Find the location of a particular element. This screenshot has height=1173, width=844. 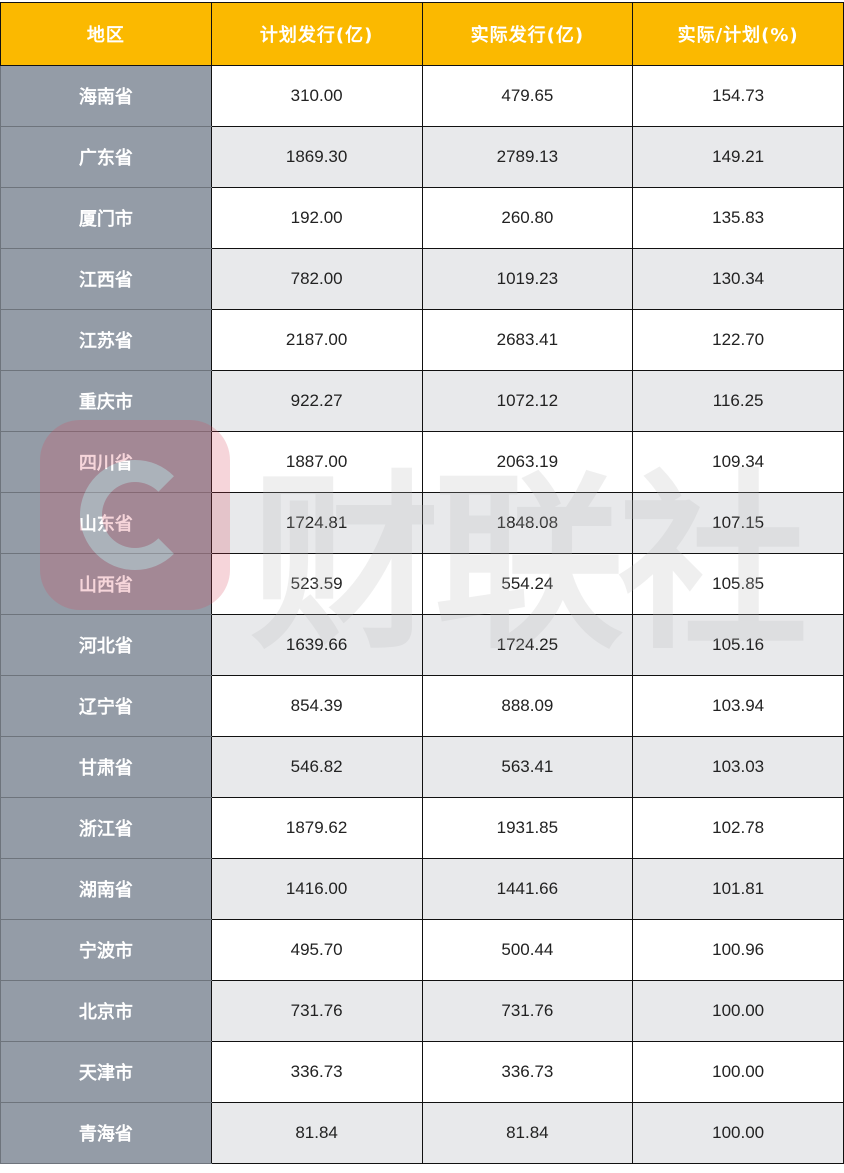

cell-region: 四川省 is located at coordinates (106, 462).